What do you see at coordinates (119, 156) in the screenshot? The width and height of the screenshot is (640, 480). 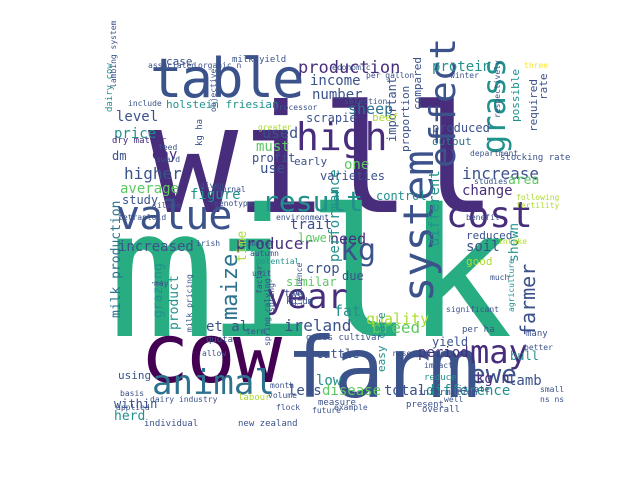 I see `word: dm` at bounding box center [119, 156].